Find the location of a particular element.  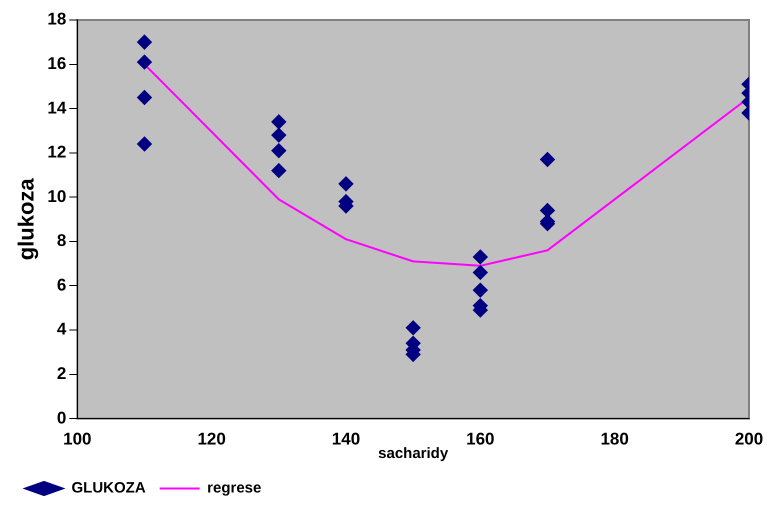

y-tick-label: 4 is located at coordinates (61, 329).